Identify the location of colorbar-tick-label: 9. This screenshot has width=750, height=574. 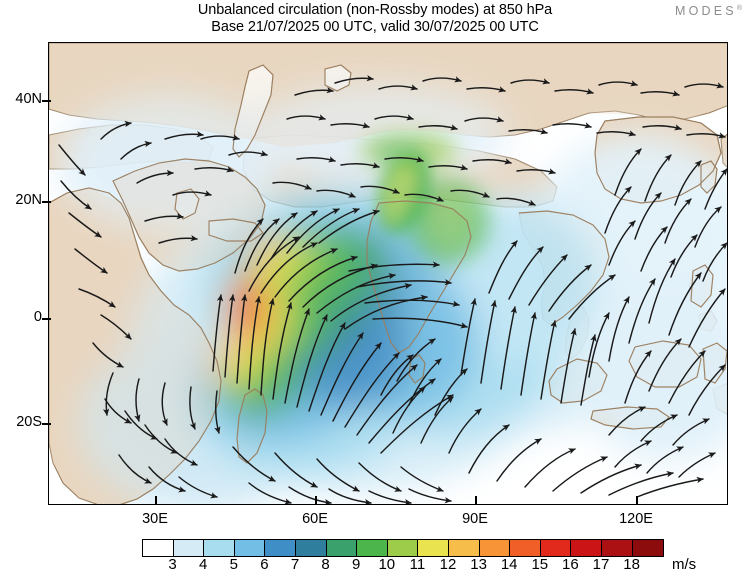
(356, 564).